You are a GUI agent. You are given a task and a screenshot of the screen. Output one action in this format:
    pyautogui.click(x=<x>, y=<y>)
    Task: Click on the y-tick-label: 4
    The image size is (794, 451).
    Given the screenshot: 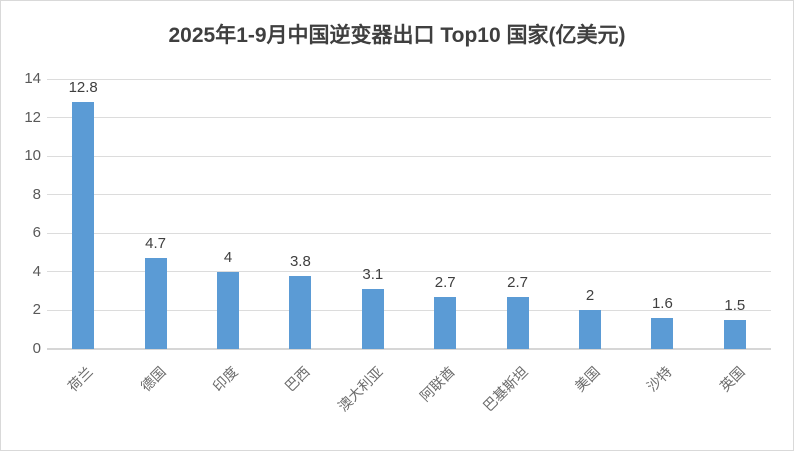 What is the action you would take?
    pyautogui.click(x=36, y=271)
    